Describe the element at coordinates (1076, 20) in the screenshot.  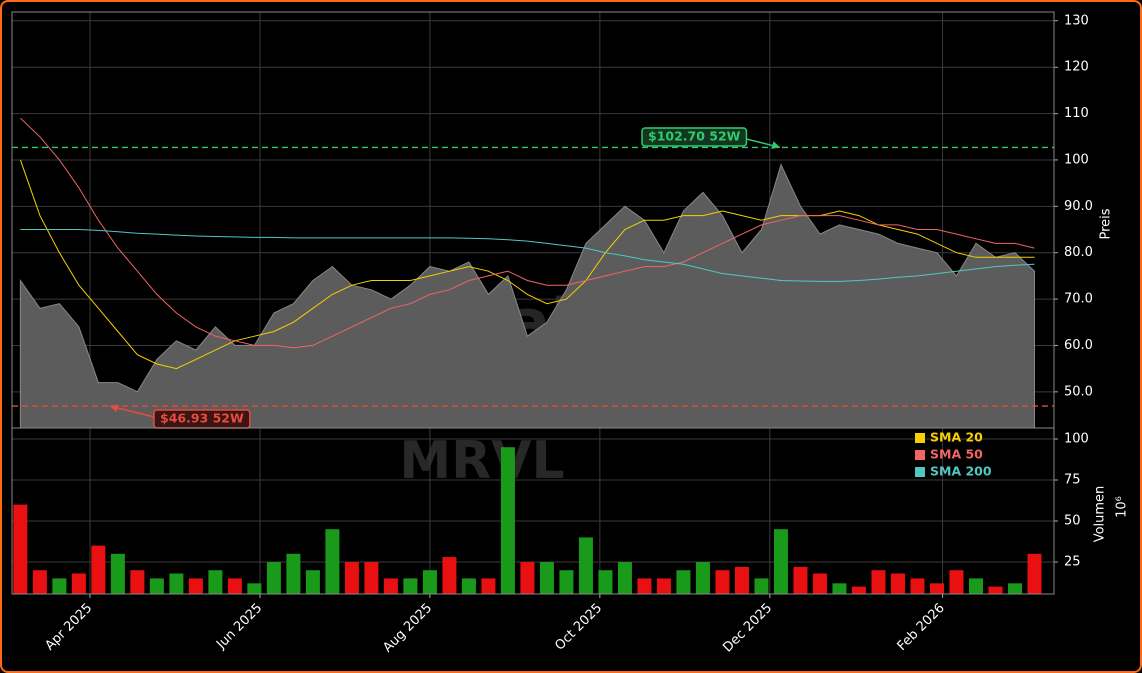
I see `y-tick-label: 130` at that location.